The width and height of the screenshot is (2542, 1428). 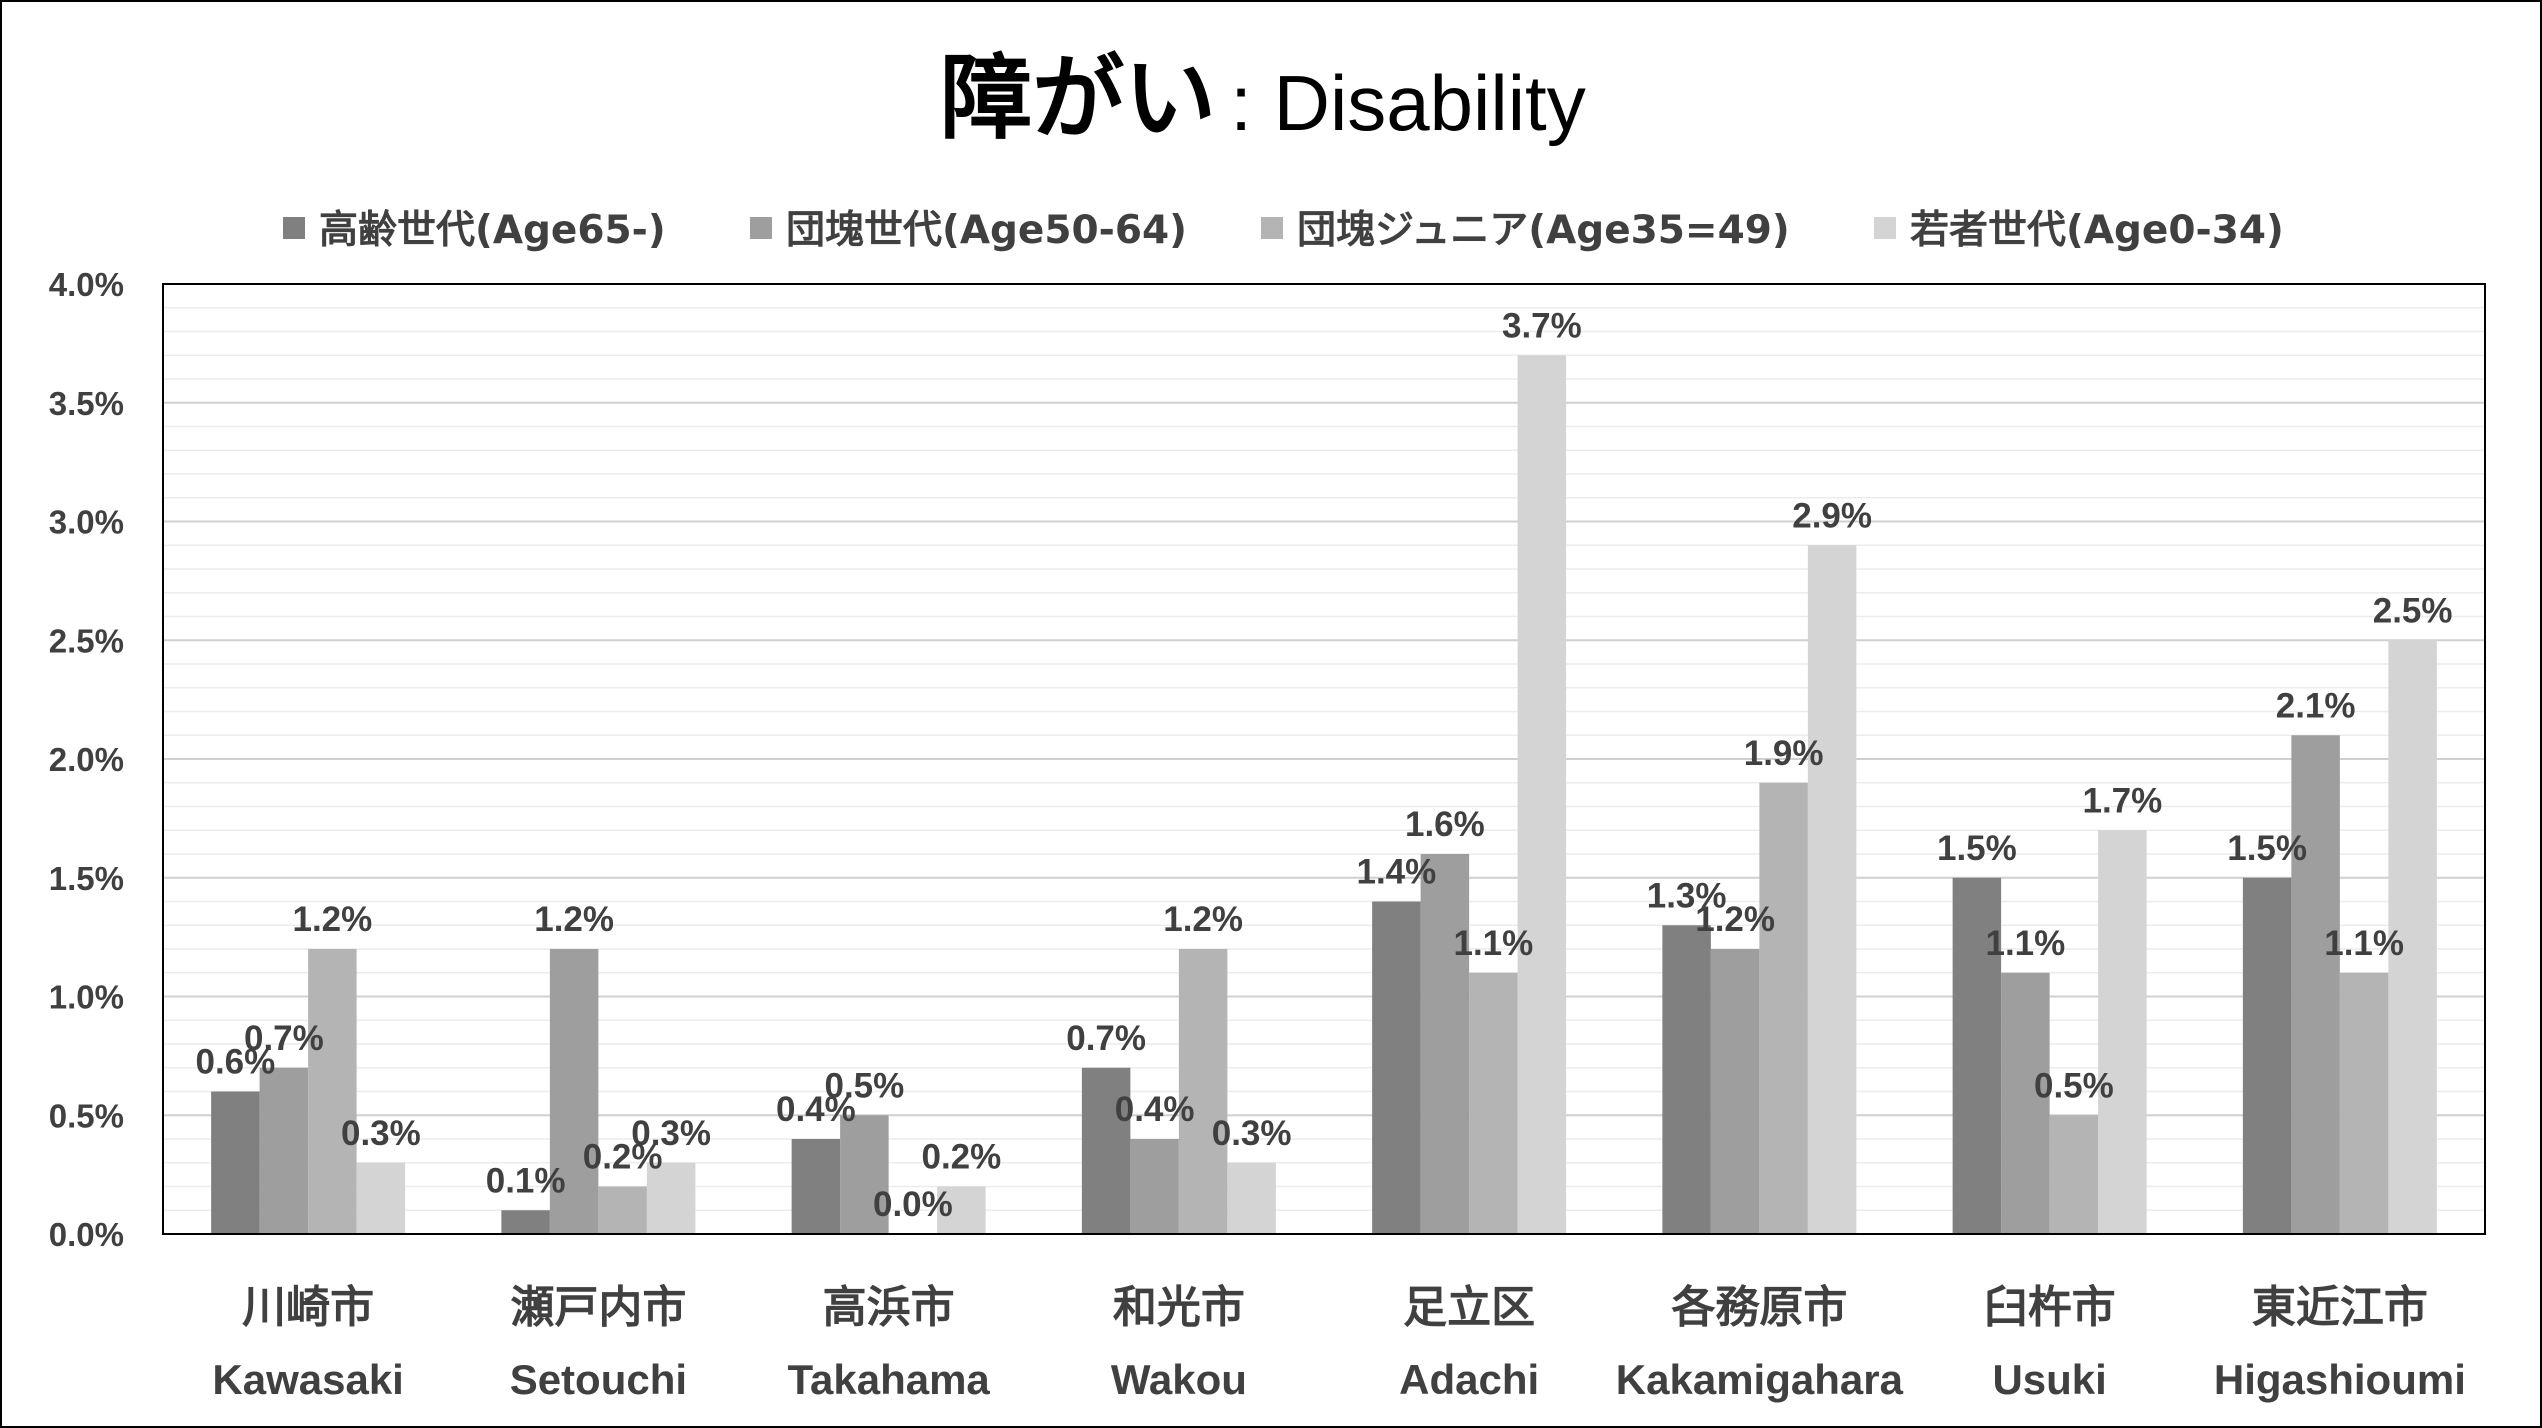 What do you see at coordinates (86, 640) in the screenshot?
I see `y-tick-label: 2.5%` at bounding box center [86, 640].